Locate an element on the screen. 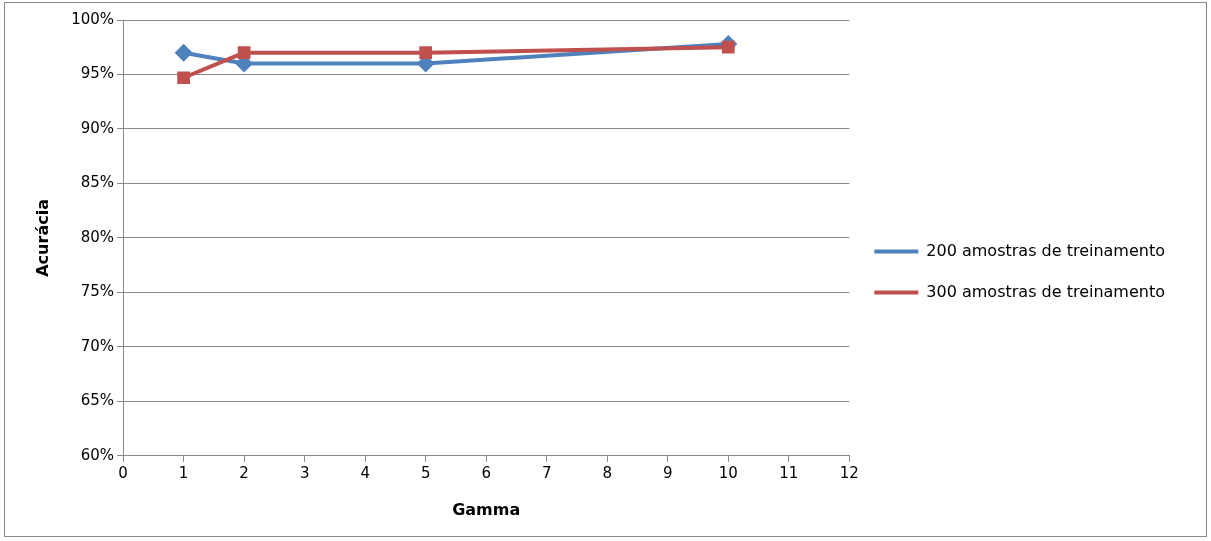 The image size is (1211, 541). x-tick-label: 3 is located at coordinates (304, 472).